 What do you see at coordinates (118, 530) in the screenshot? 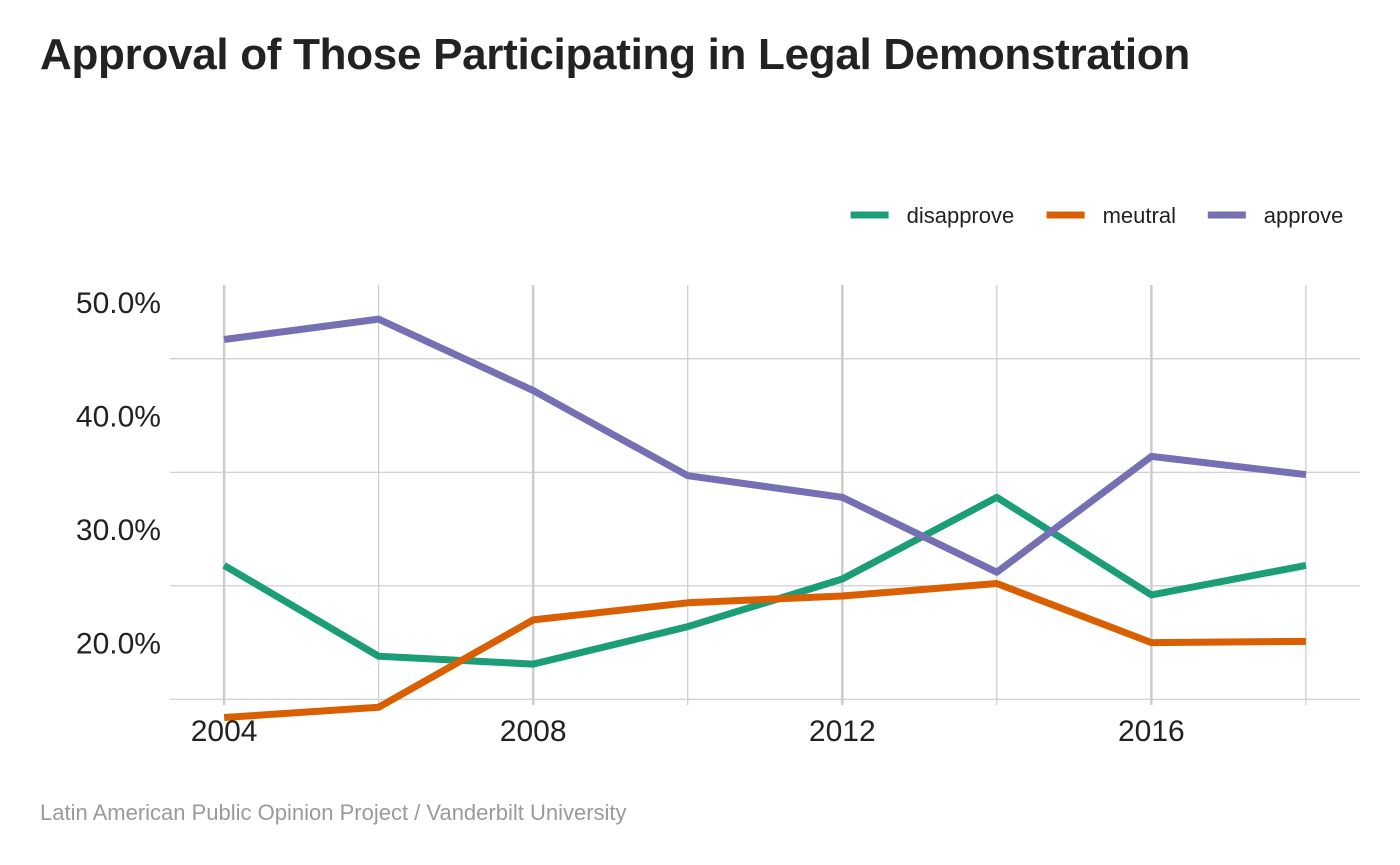
I see `y-tick-label: 30.0%` at bounding box center [118, 530].